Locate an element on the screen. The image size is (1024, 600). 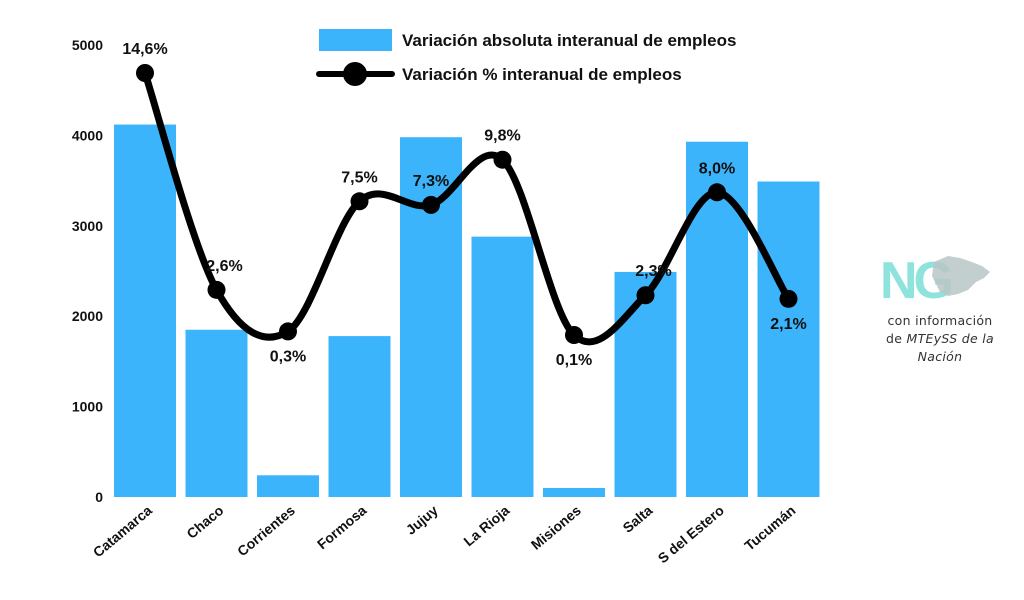
source-note: con información de MTEySS de la Nación is located at coordinates (940, 339).